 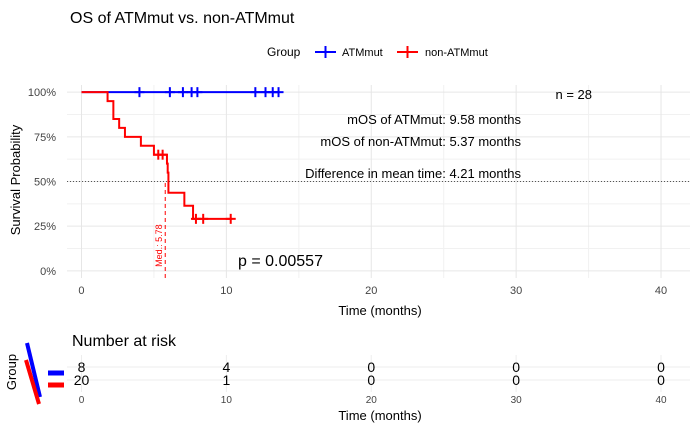 I want to click on x-axis-label: Time (months), so click(x=379, y=310).